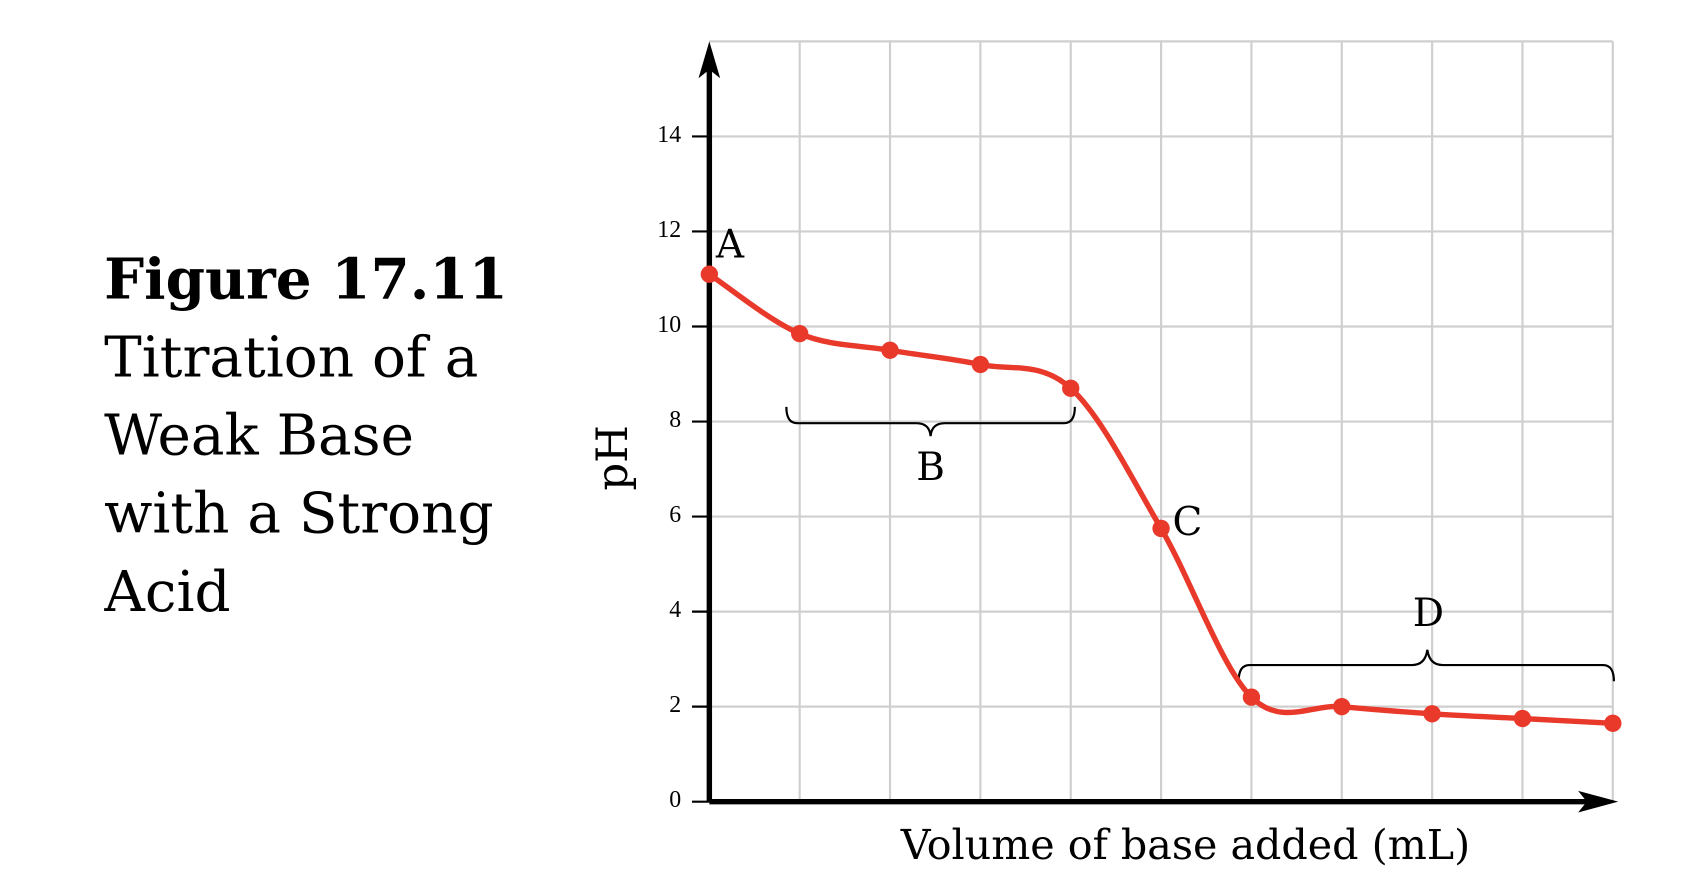 This screenshot has height=873, width=1692. Describe the element at coordinates (613, 458) in the screenshot. I see `y-axis-label: pH` at that location.